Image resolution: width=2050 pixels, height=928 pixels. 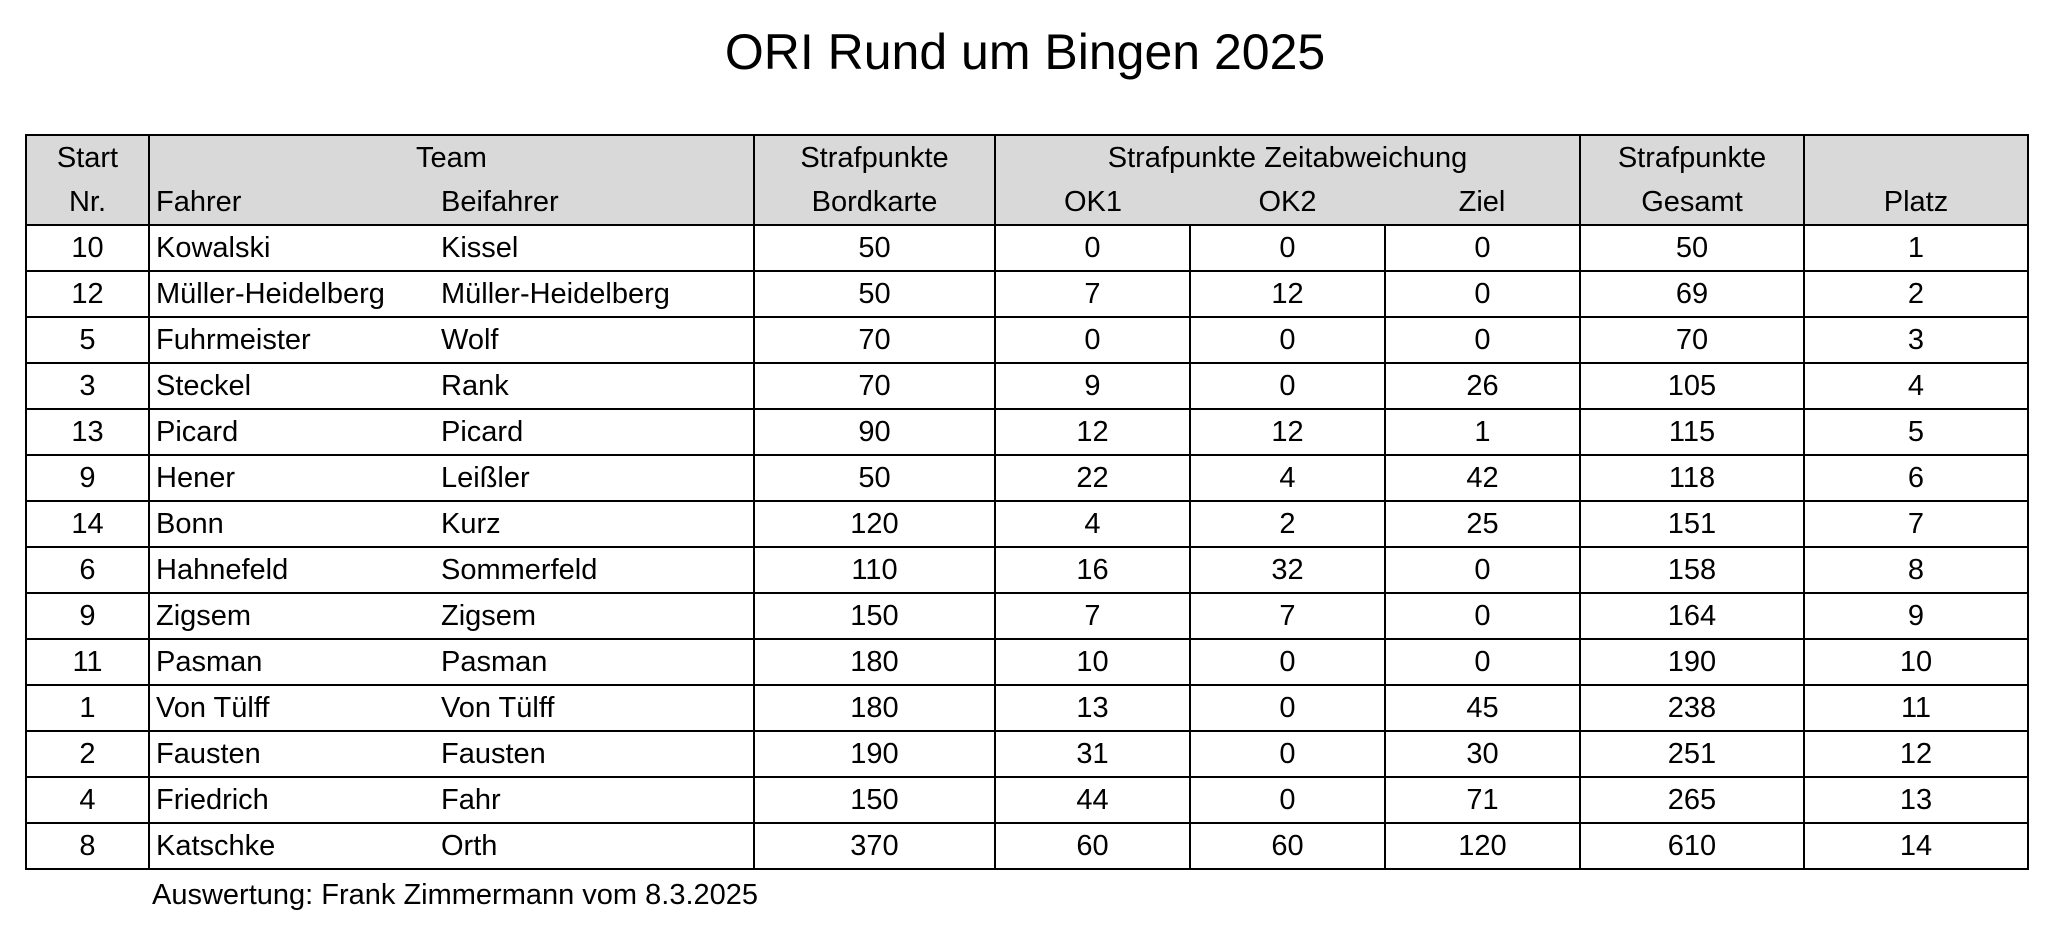 I want to click on rank-cell: 2, so click(x=1916, y=294).